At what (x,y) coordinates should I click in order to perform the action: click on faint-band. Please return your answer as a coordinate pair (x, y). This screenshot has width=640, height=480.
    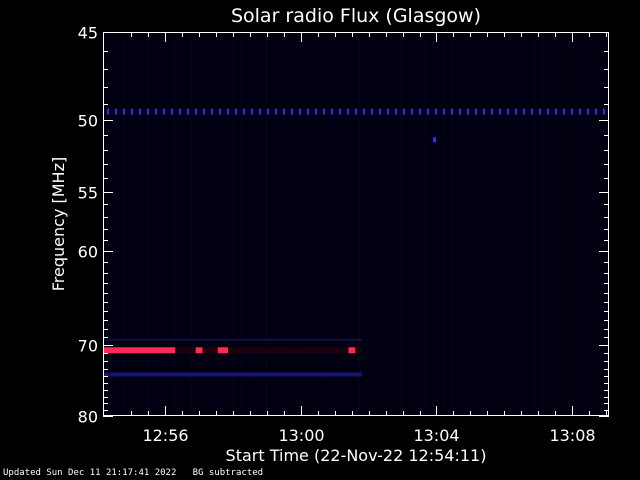
    Looking at the image, I should click on (233, 374).